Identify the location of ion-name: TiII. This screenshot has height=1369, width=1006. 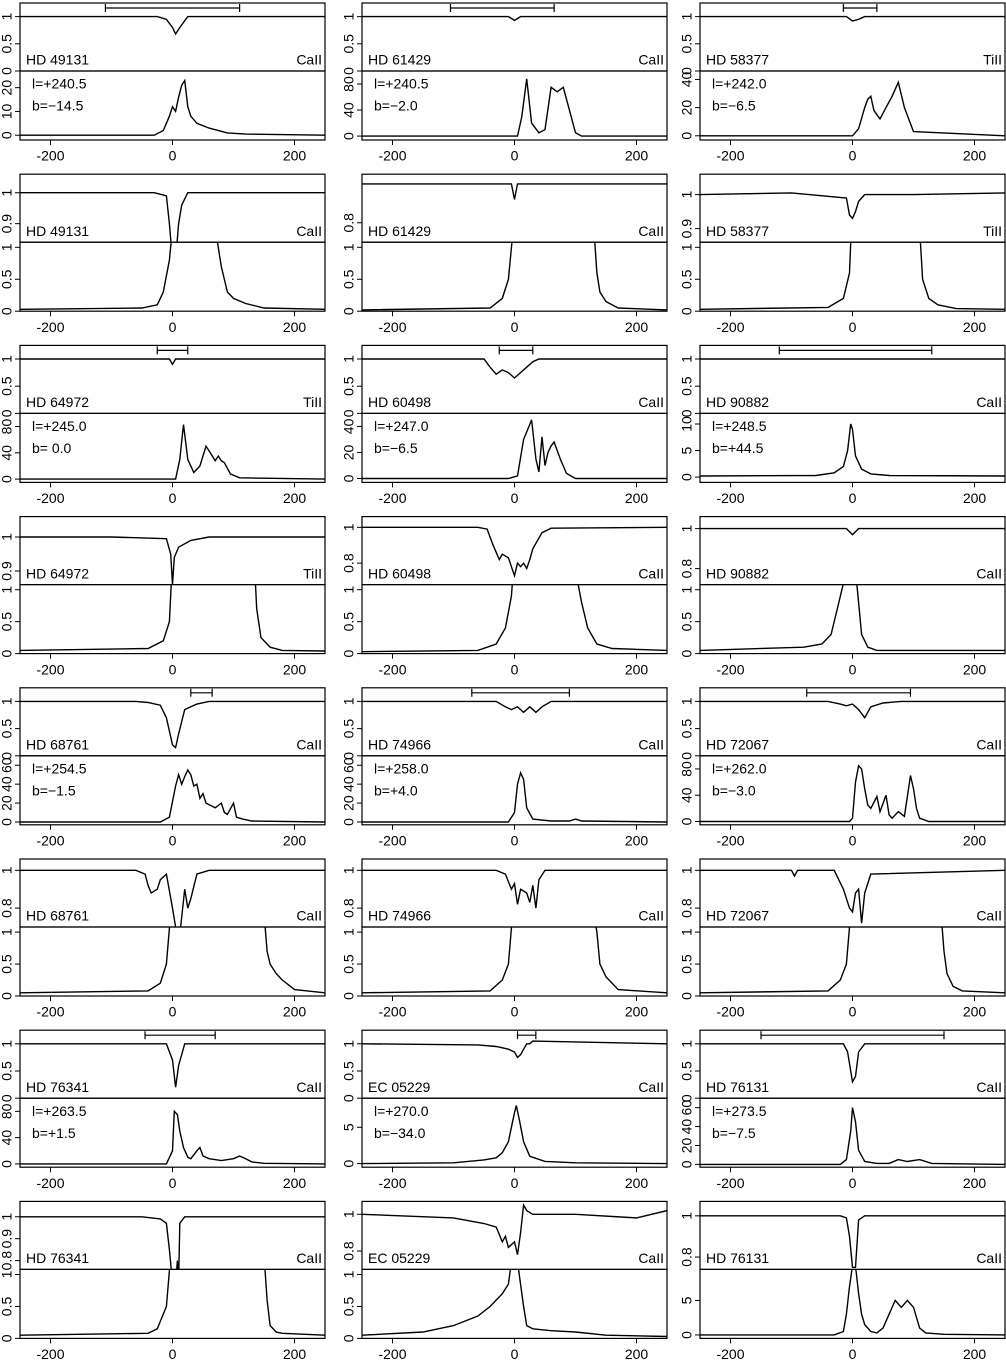
(312, 402).